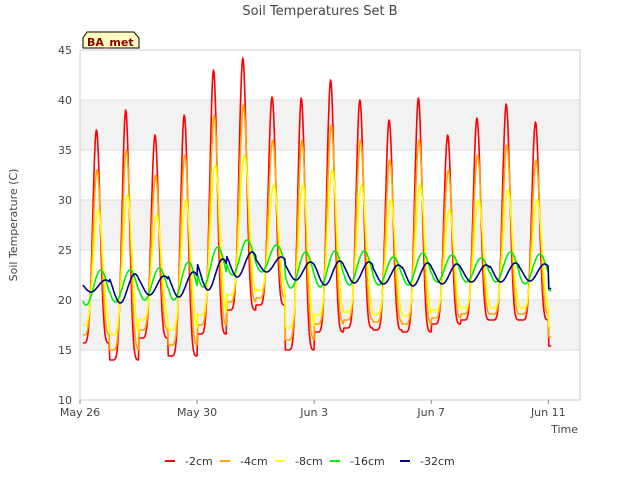 The image size is (640, 480). What do you see at coordinates (564, 429) in the screenshot?
I see `x-axis-label: Time` at bounding box center [564, 429].